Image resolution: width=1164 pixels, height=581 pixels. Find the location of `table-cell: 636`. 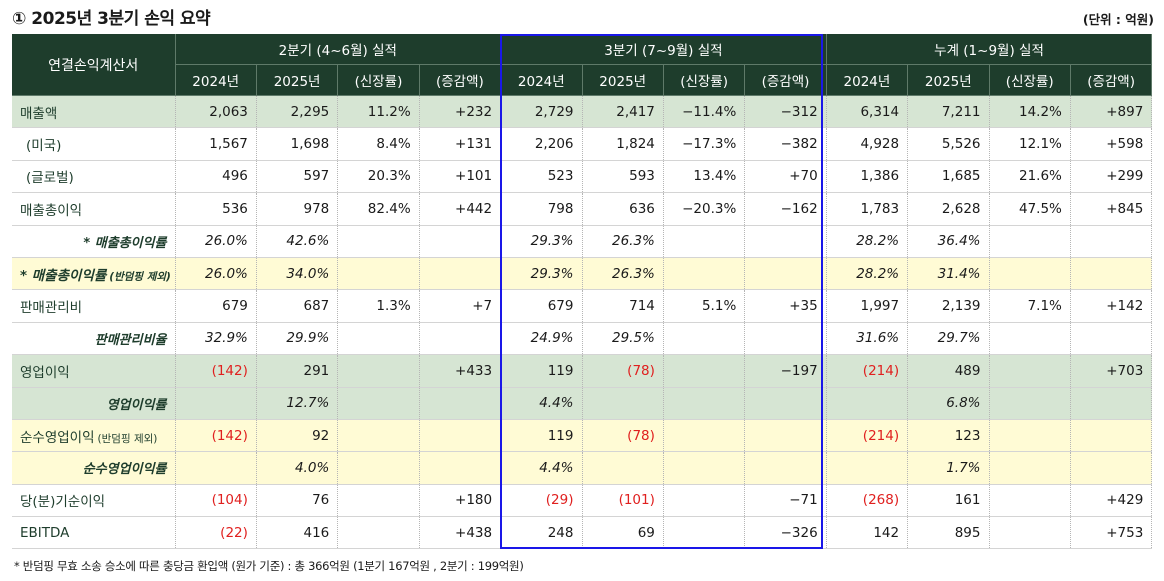

table-cell: 636 is located at coordinates (623, 209).